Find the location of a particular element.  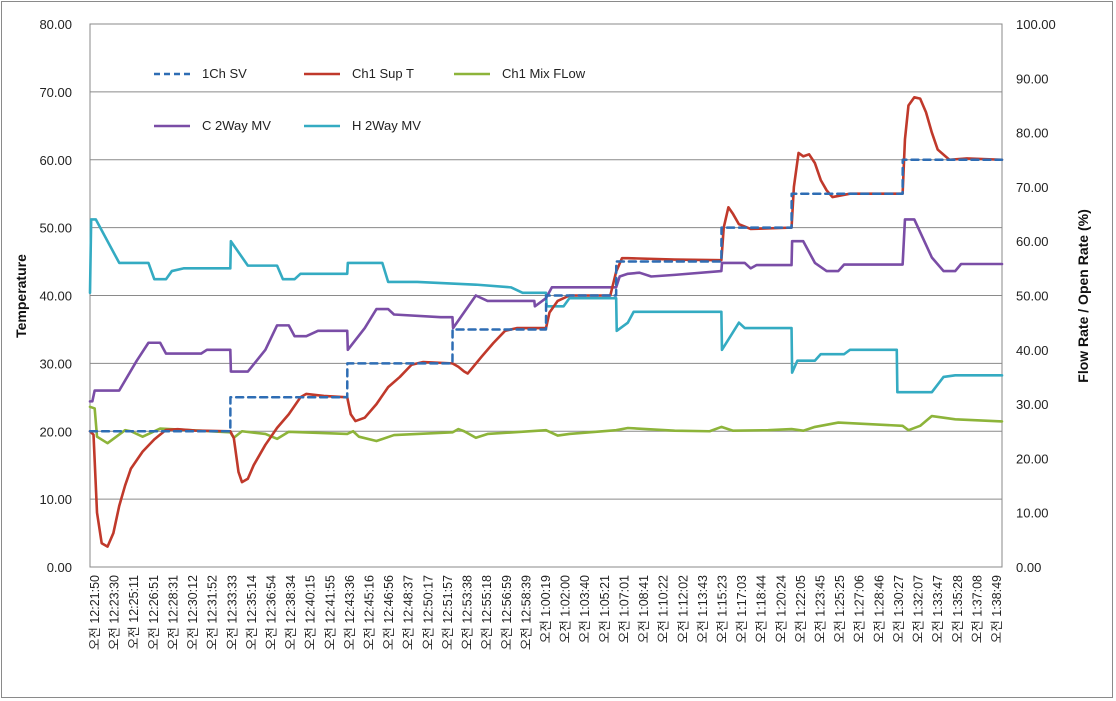

legend-label-ch1-mix-flow: Ch1 Mix FLow is located at coordinates (544, 73).